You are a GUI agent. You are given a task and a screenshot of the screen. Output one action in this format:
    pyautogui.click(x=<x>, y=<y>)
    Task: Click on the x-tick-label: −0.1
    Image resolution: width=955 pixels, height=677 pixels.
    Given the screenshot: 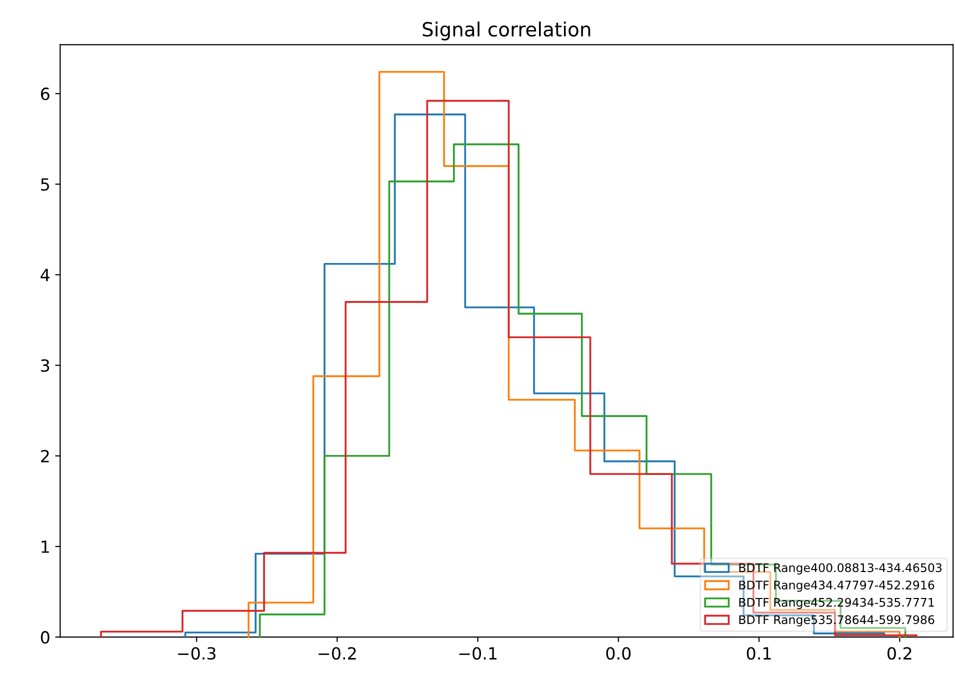 What is the action you would take?
    pyautogui.click(x=477, y=653)
    